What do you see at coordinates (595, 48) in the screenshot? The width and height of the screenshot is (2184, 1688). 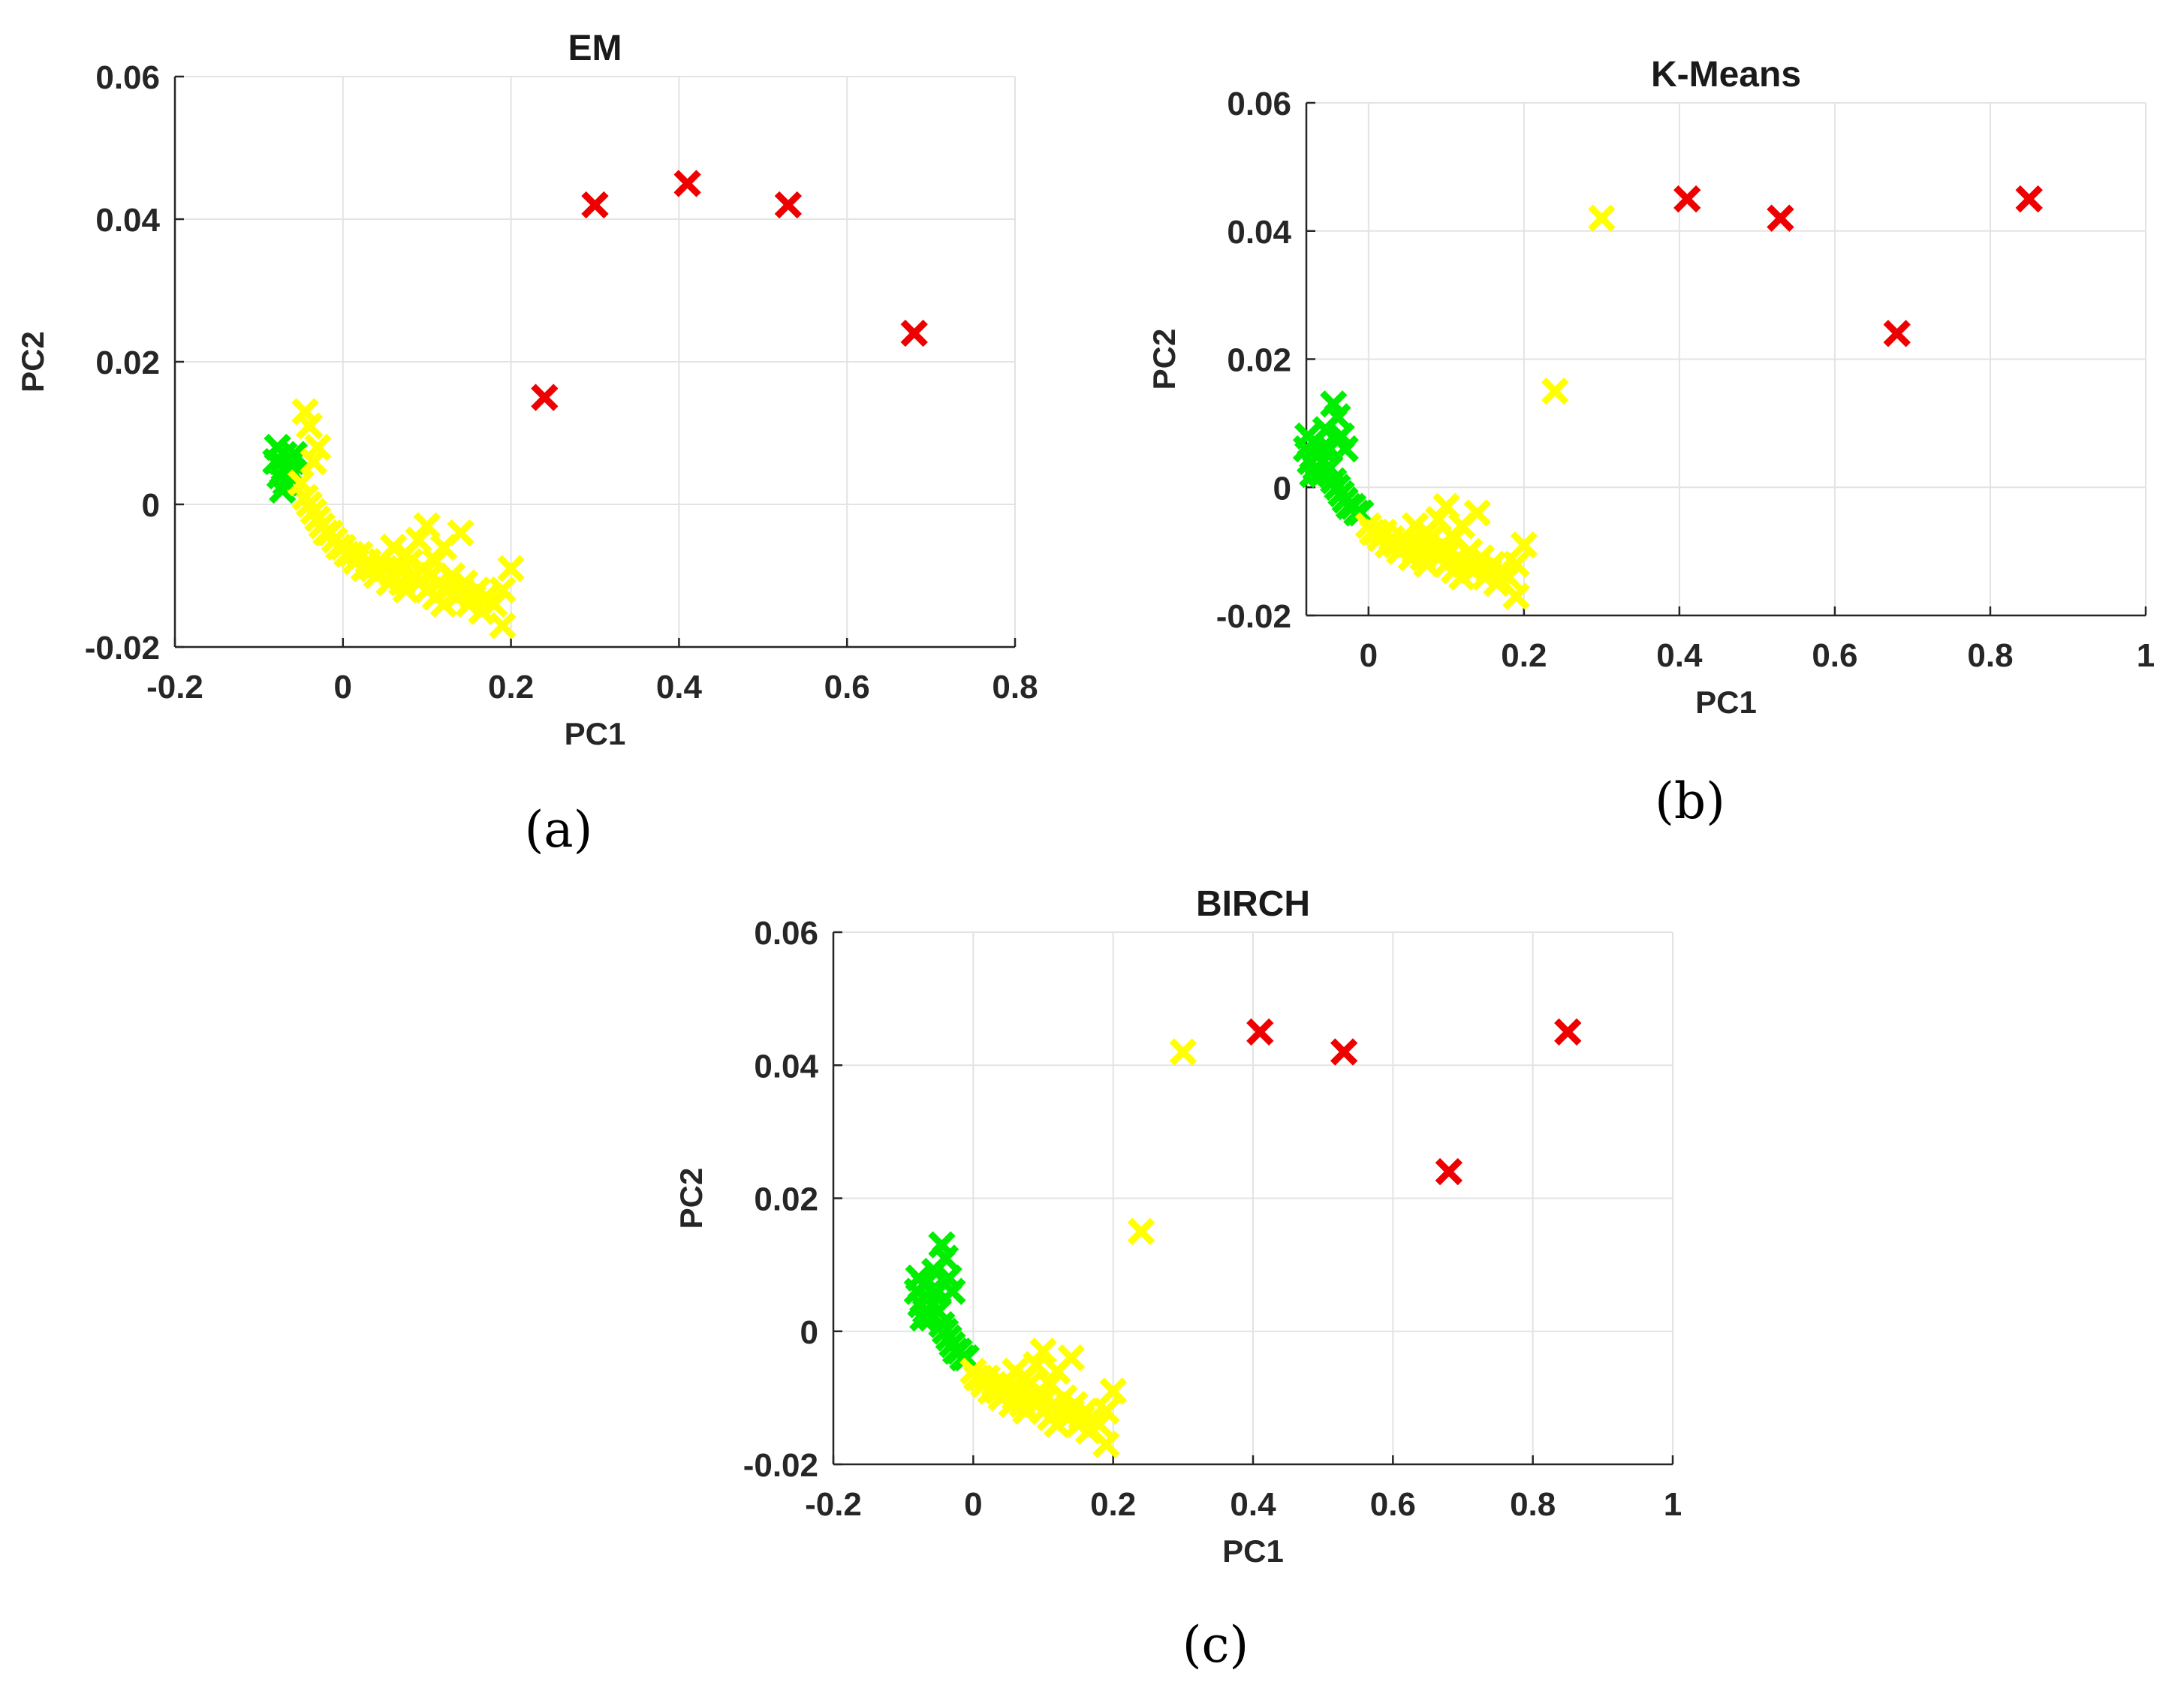 I see `chart-title: EM` at bounding box center [595, 48].